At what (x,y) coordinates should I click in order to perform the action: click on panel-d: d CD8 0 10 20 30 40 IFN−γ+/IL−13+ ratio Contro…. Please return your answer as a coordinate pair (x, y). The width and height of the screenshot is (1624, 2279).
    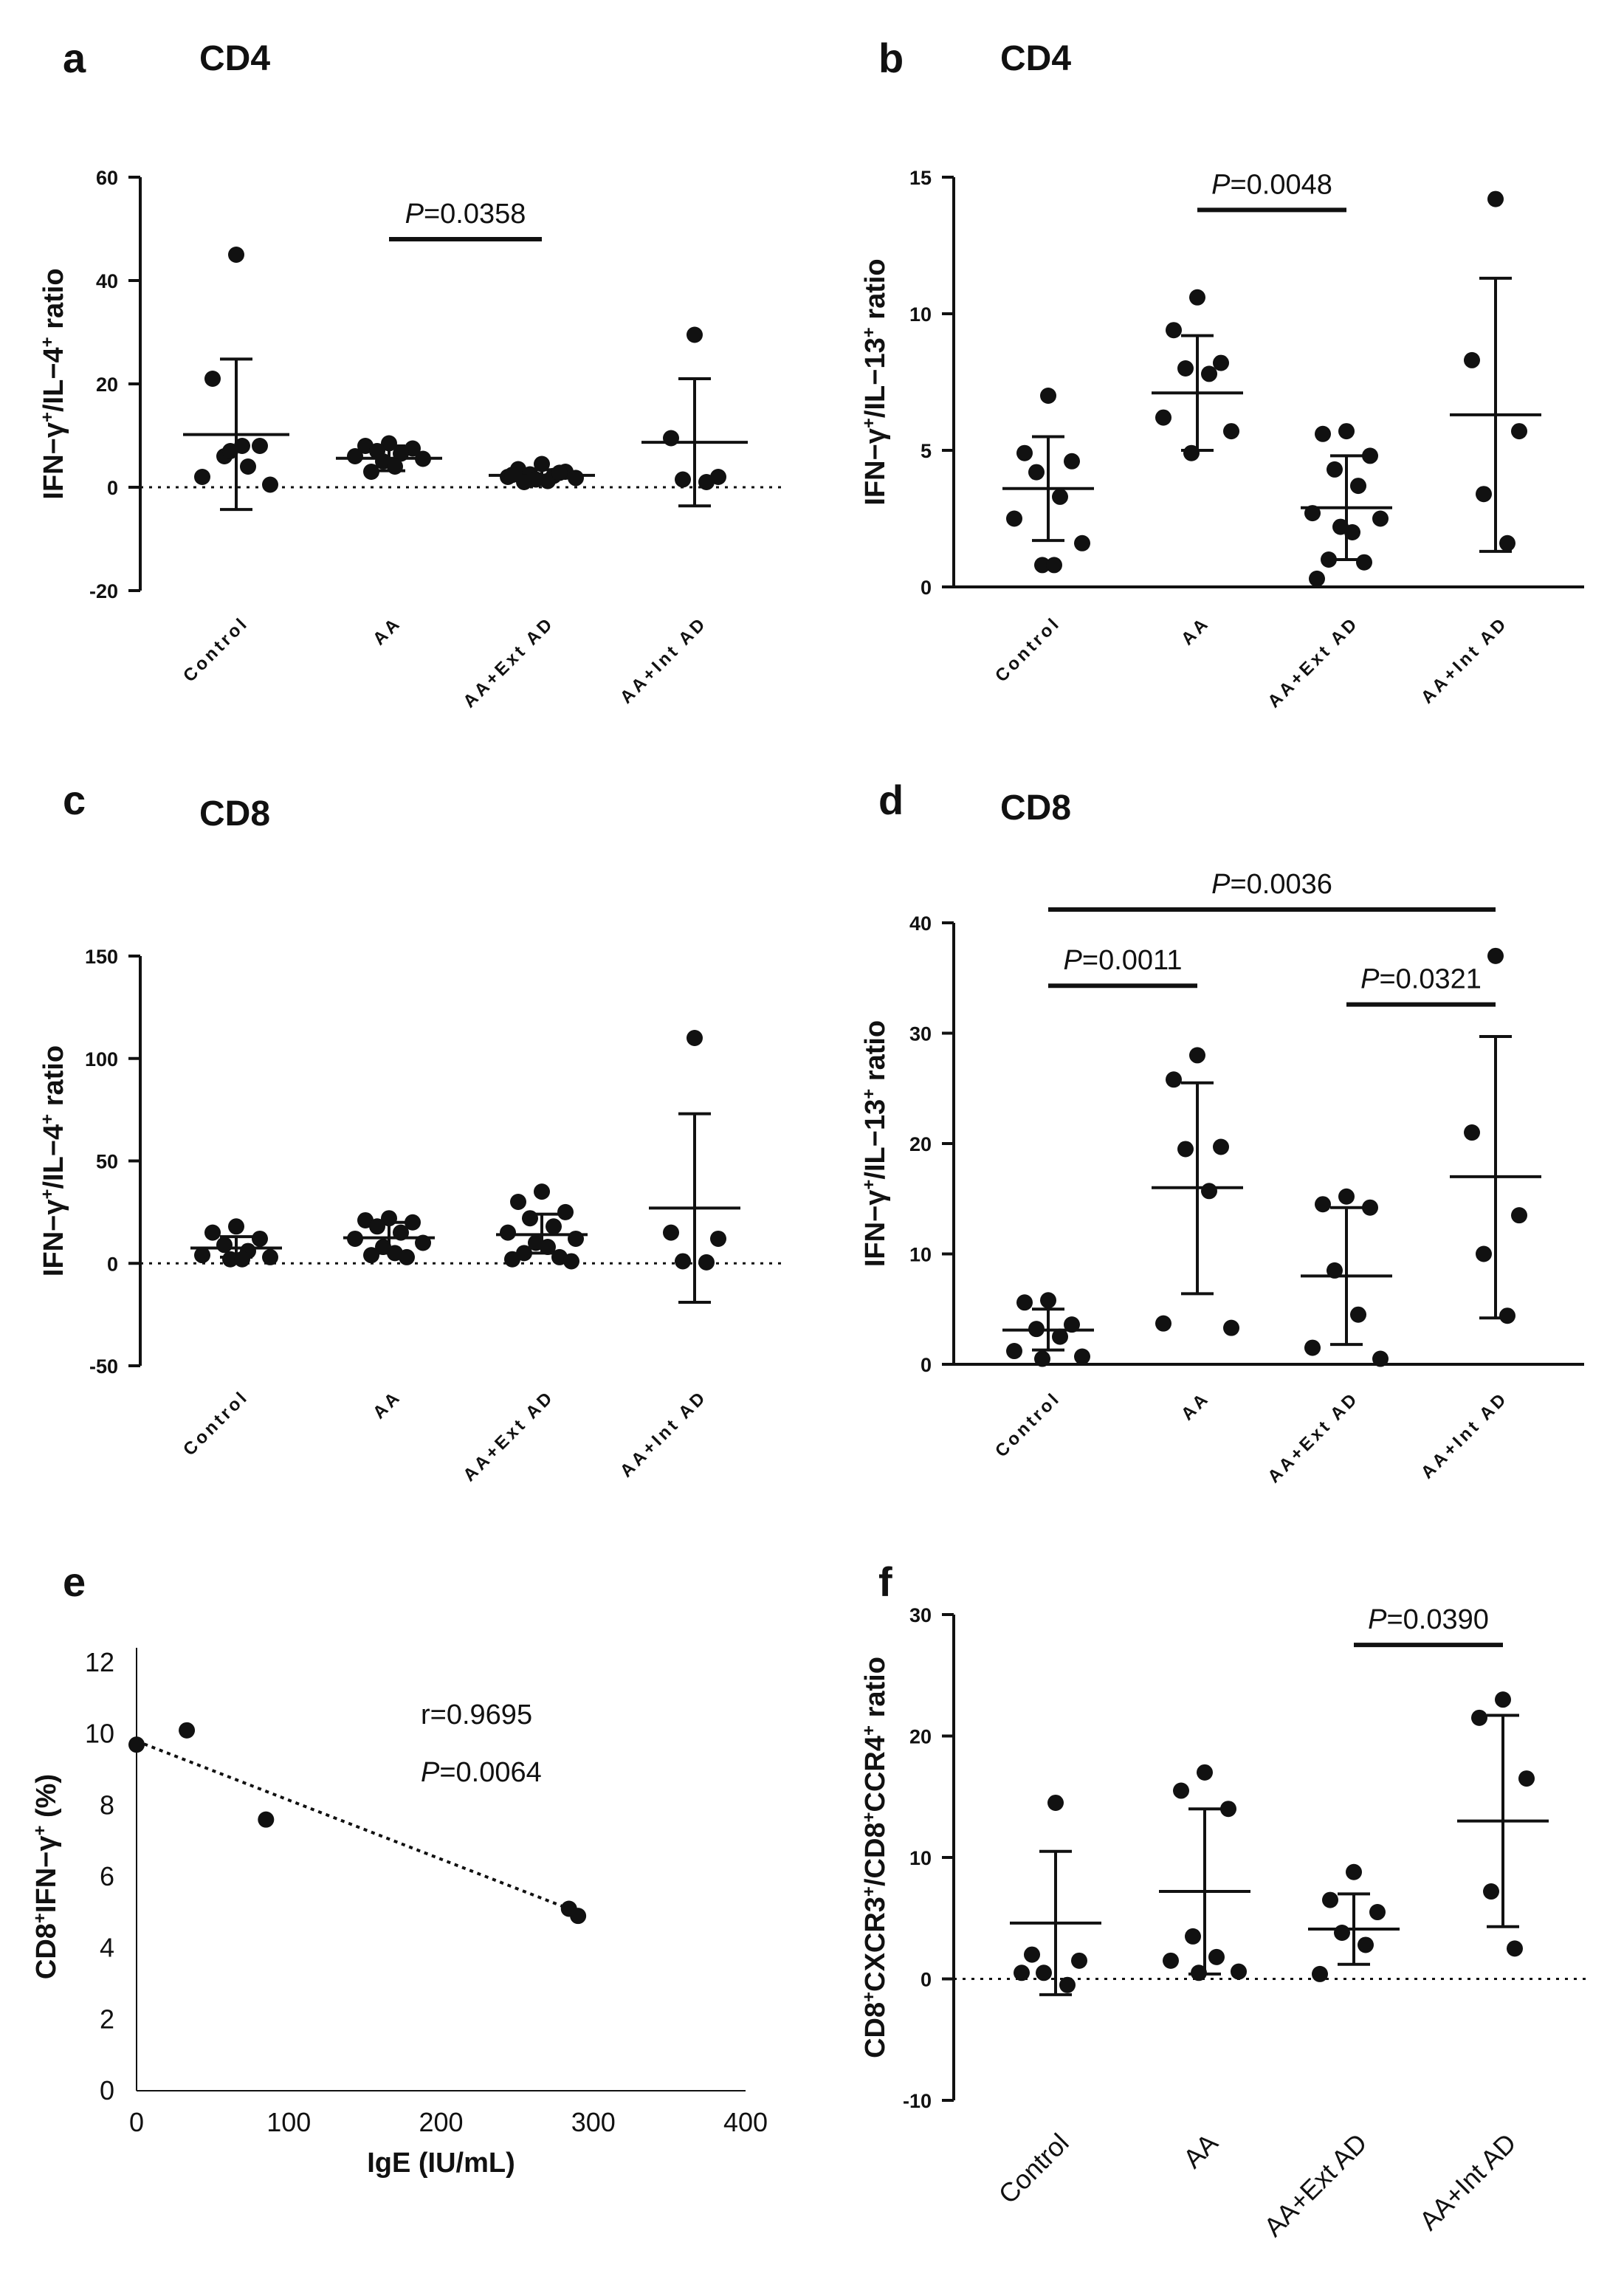
    Looking at the image, I should click on (1221, 1132).